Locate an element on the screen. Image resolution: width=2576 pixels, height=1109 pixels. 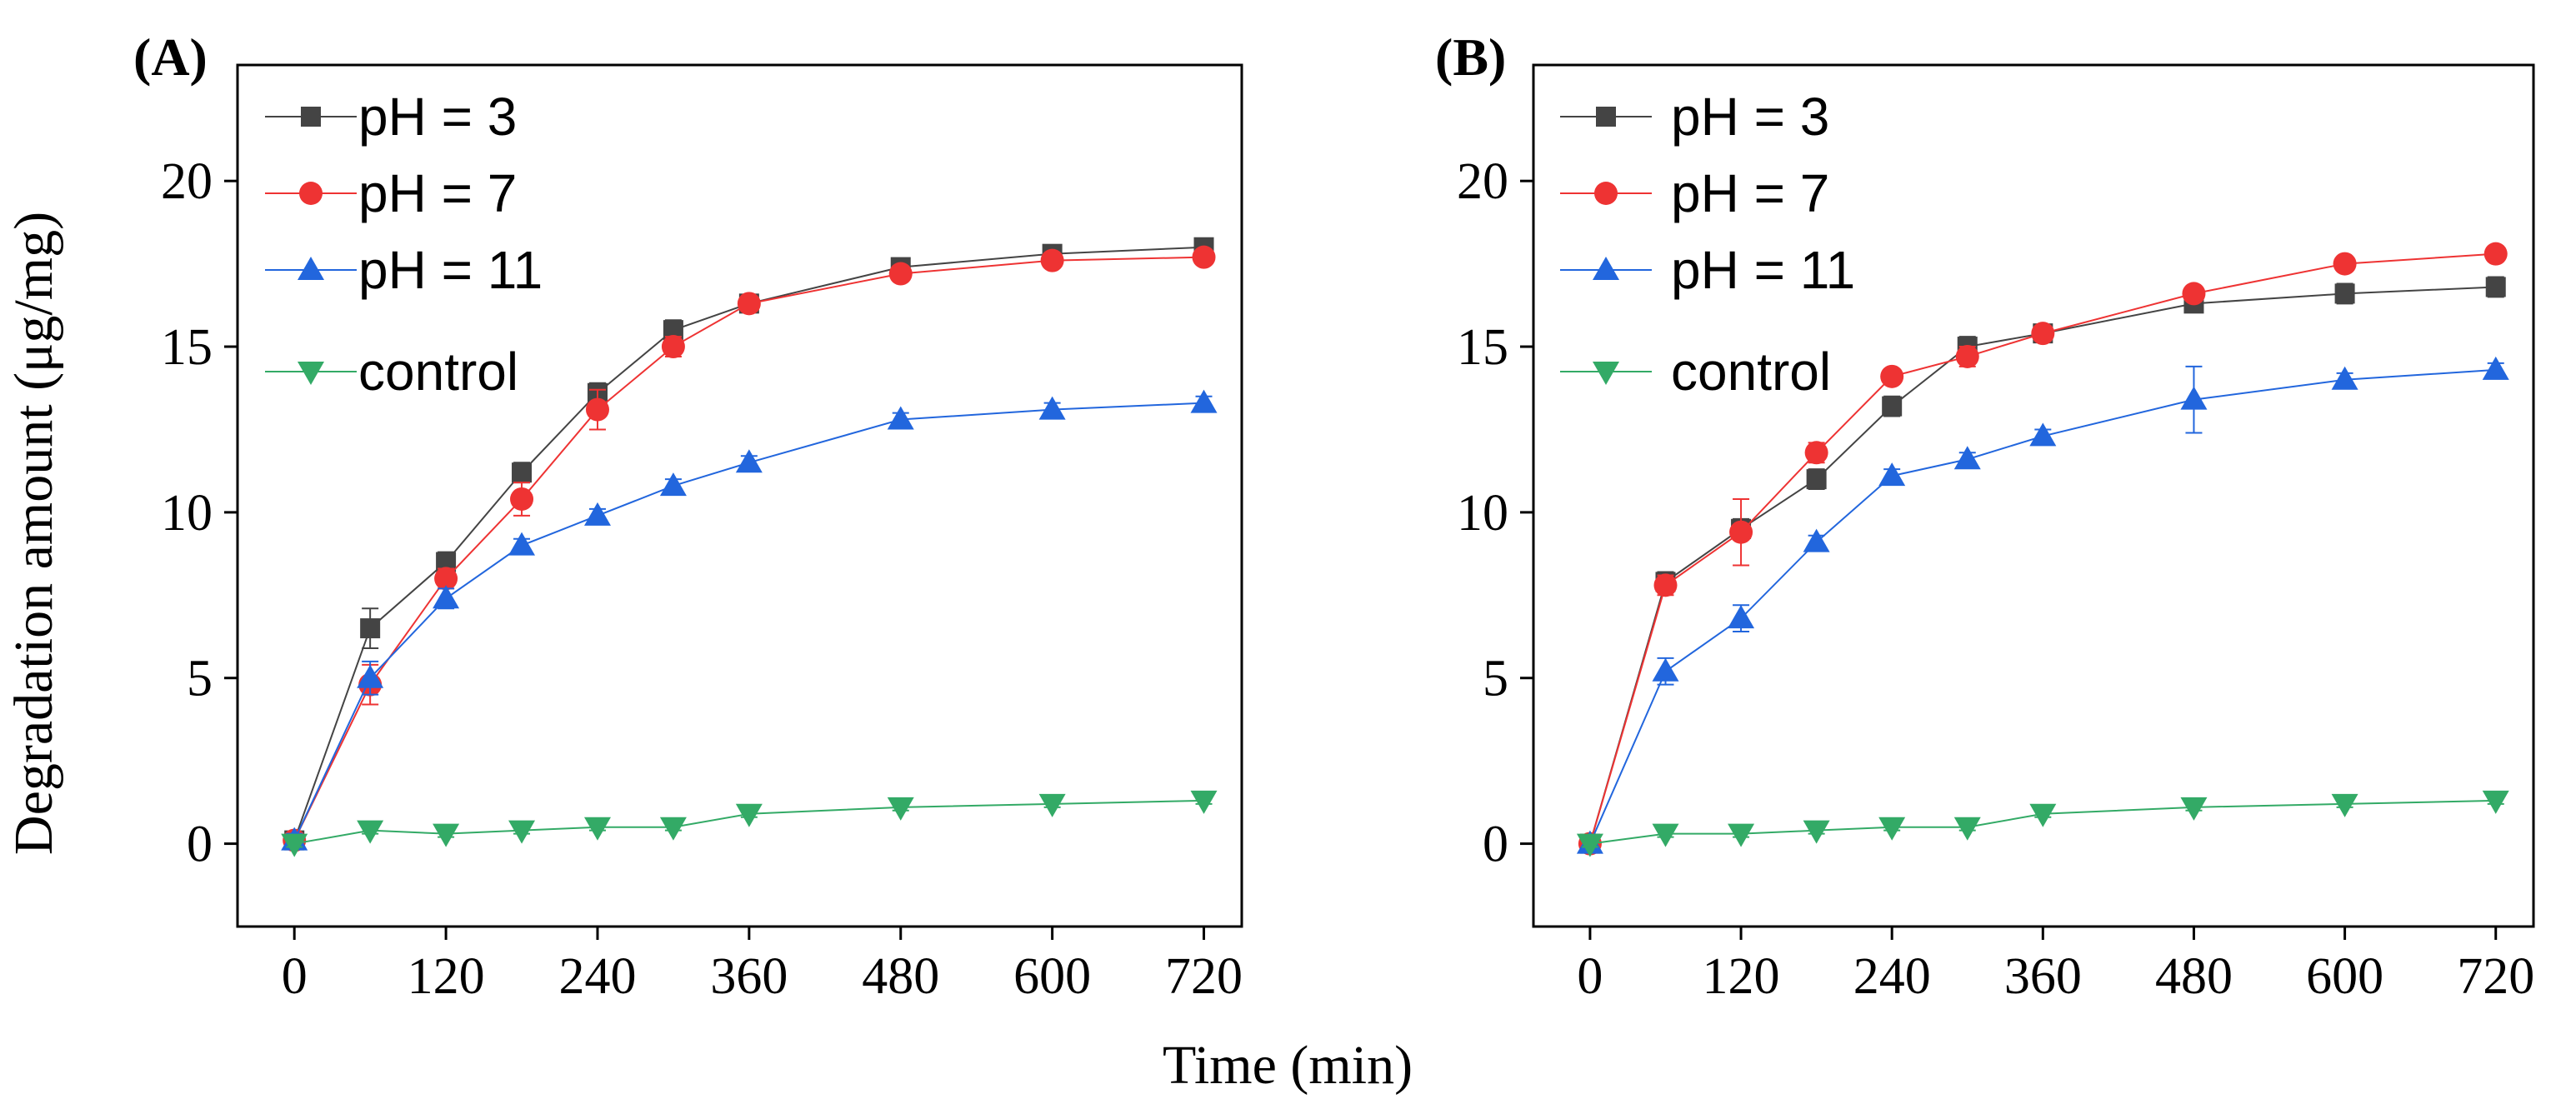
legend-label: pH = 7 is located at coordinates (1750, 193).